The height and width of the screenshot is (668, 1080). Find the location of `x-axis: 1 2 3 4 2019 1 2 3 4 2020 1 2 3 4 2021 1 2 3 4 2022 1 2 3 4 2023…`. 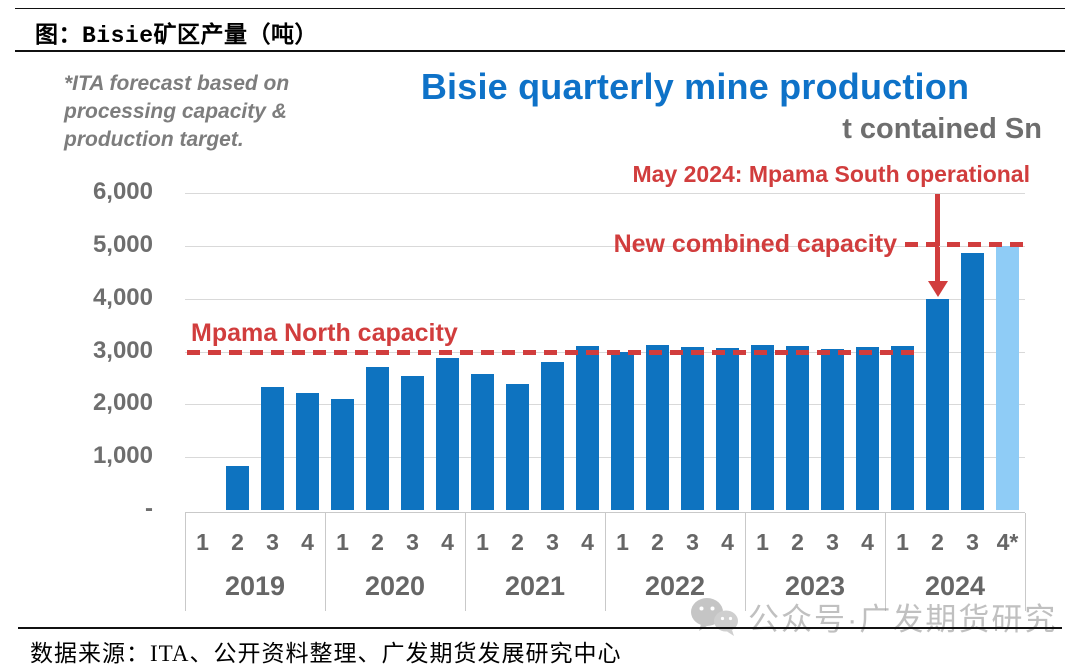

x-axis: 1 2 3 4 2019 1 2 3 4 2020 1 2 3 4 2021 1 2 3 4 2022 1 2 3 4 2023… is located at coordinates (605, 561).